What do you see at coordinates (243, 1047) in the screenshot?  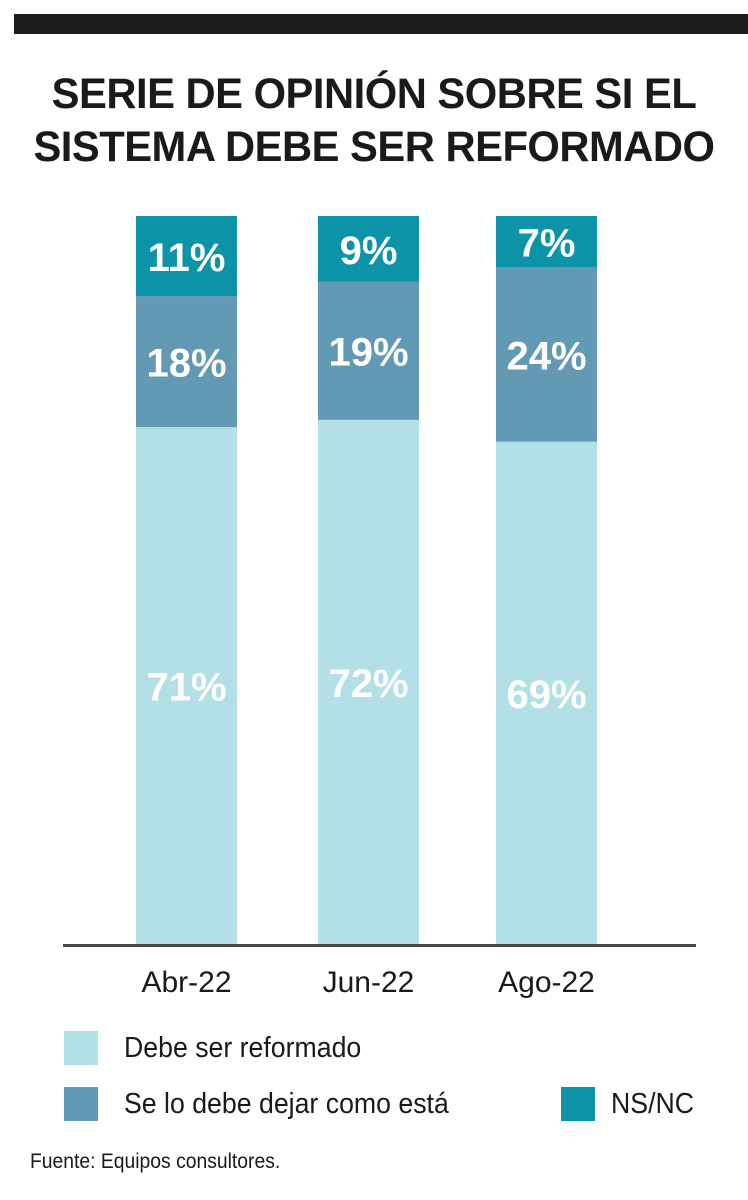 I see `legend-label-reformado: Debe ser reformado` at bounding box center [243, 1047].